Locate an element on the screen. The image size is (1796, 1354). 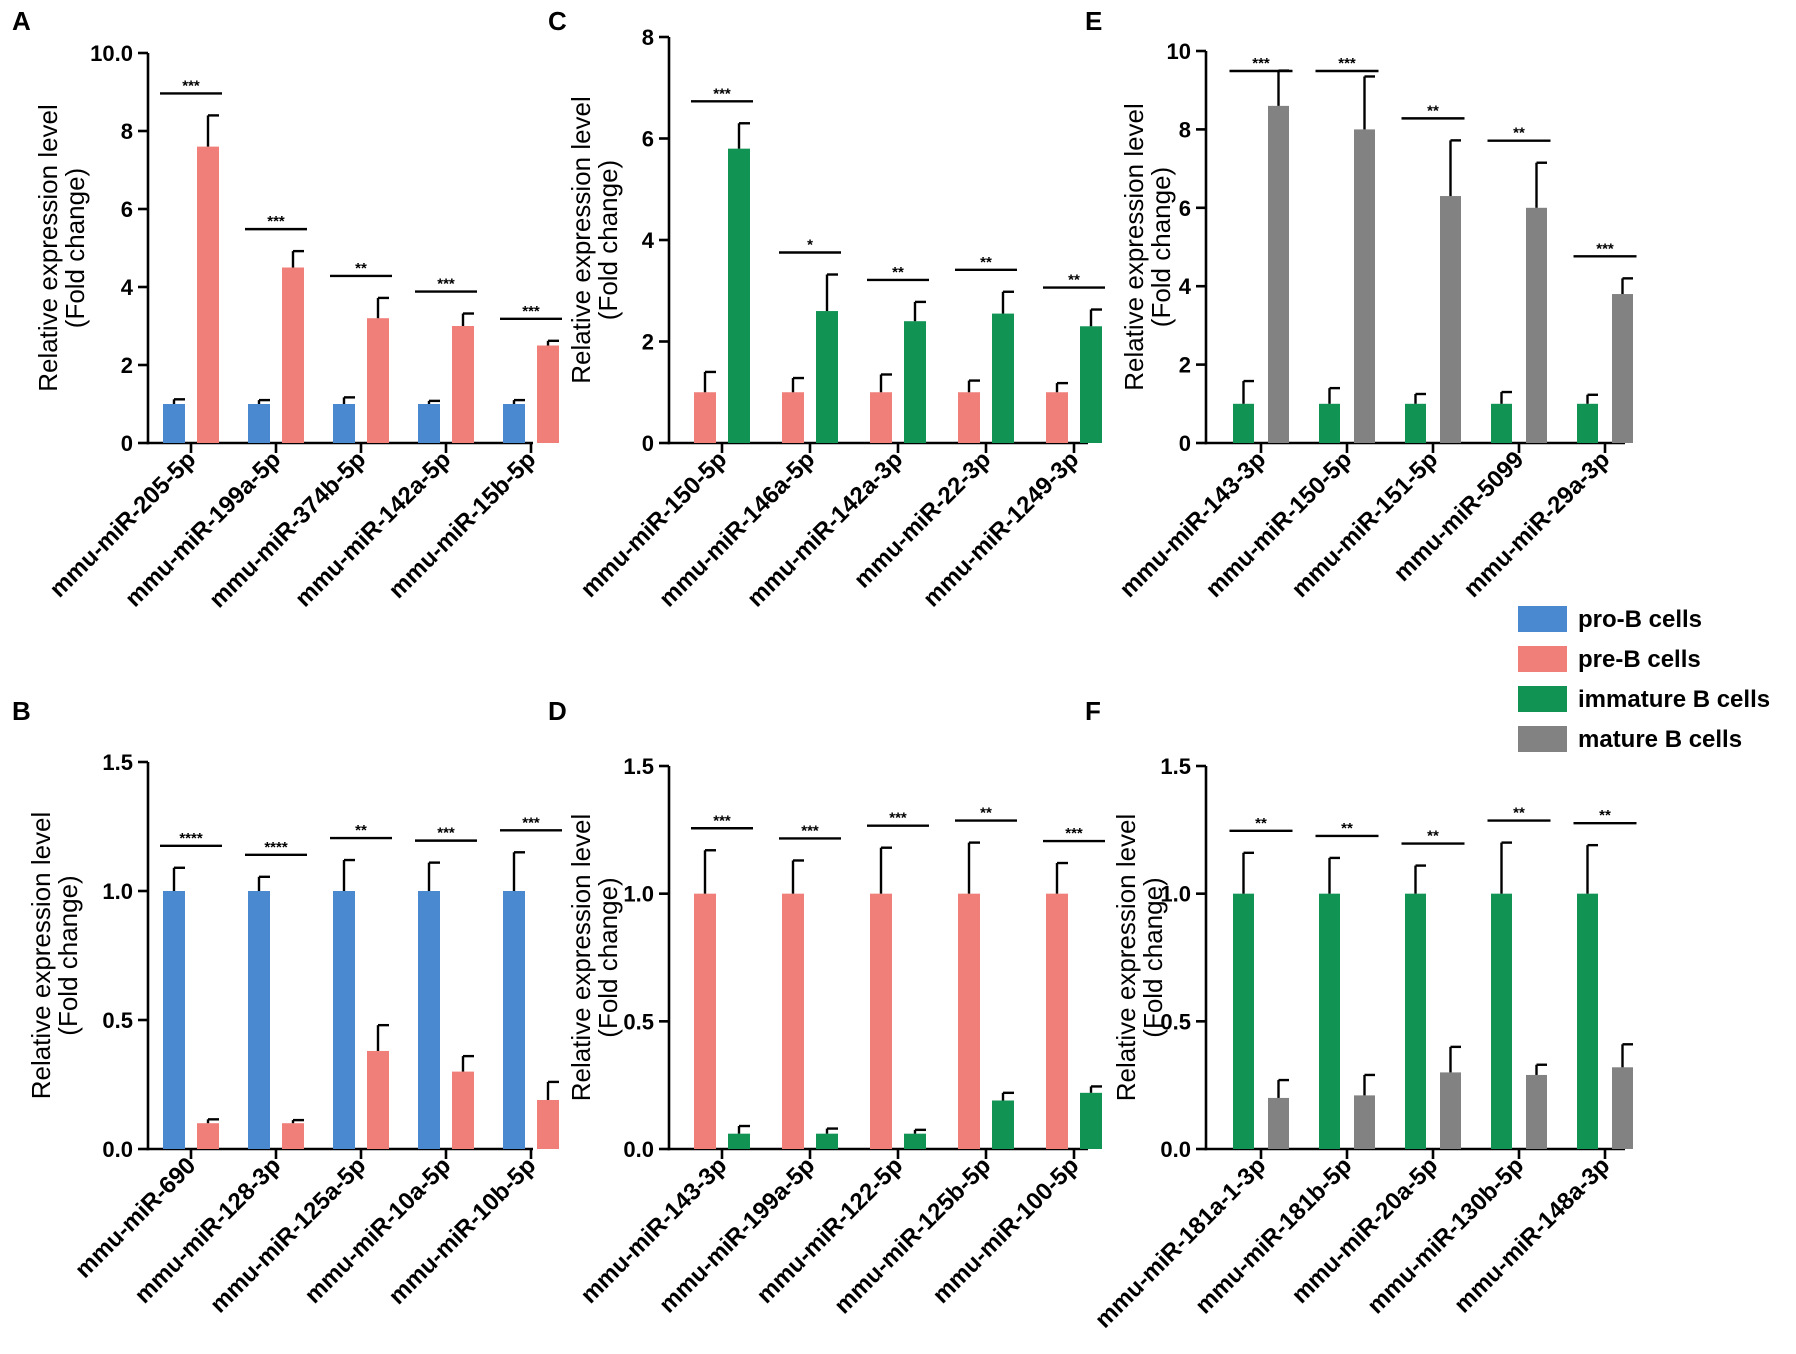
x-tick-label: mmu-miR-199a-5p is located at coordinates (737, 1235).